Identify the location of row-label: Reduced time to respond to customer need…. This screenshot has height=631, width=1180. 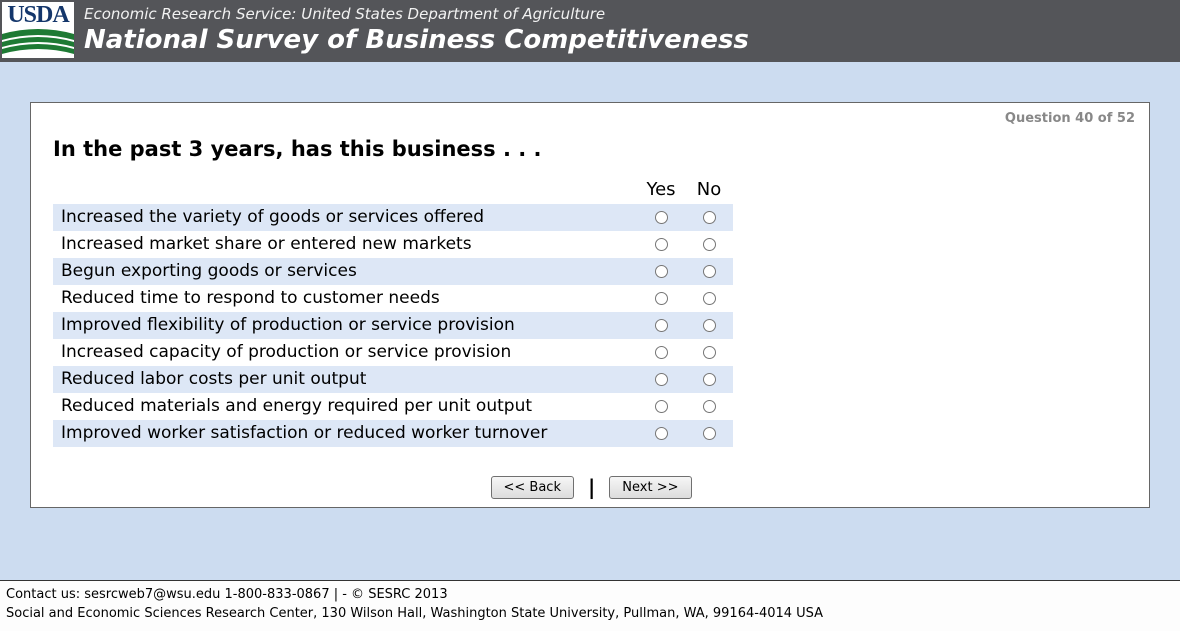
(250, 298).